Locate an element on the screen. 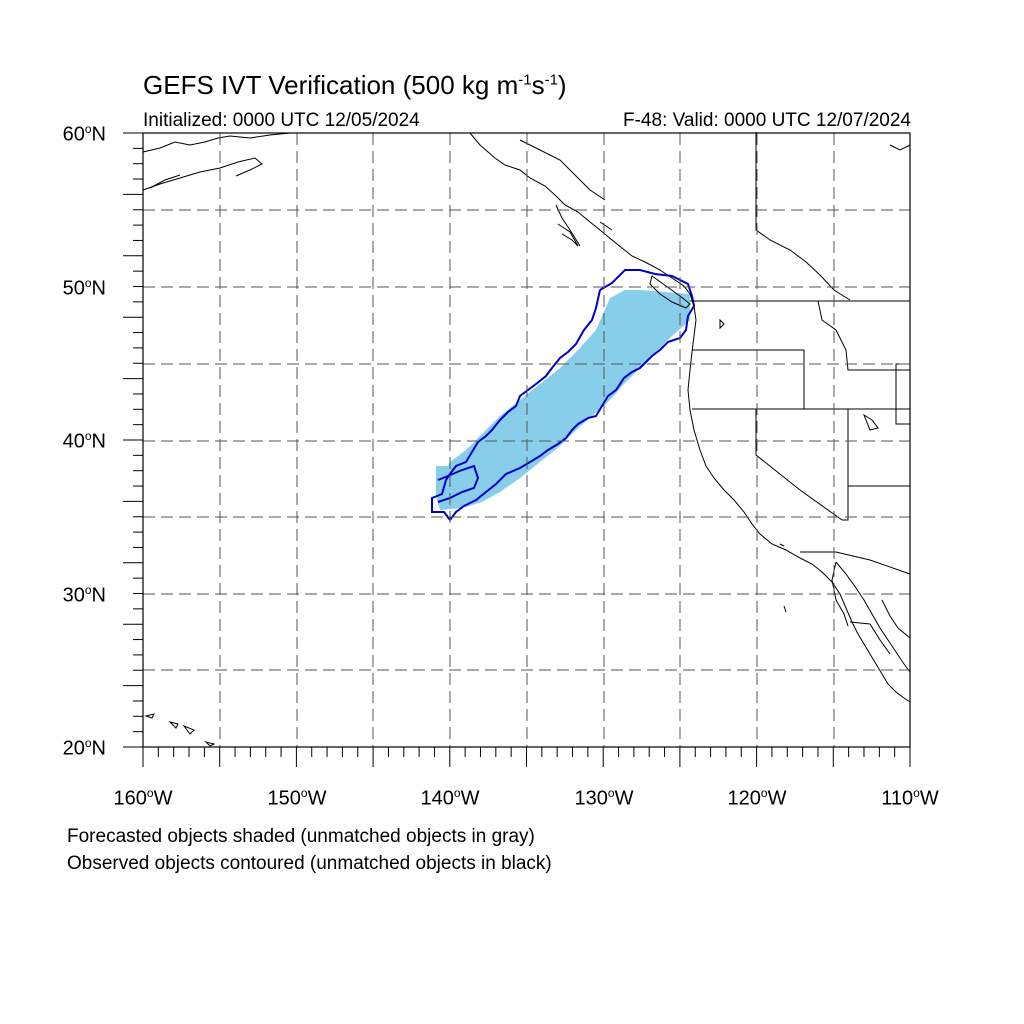  lon-label-150w: 150oW is located at coordinates (297, 798).